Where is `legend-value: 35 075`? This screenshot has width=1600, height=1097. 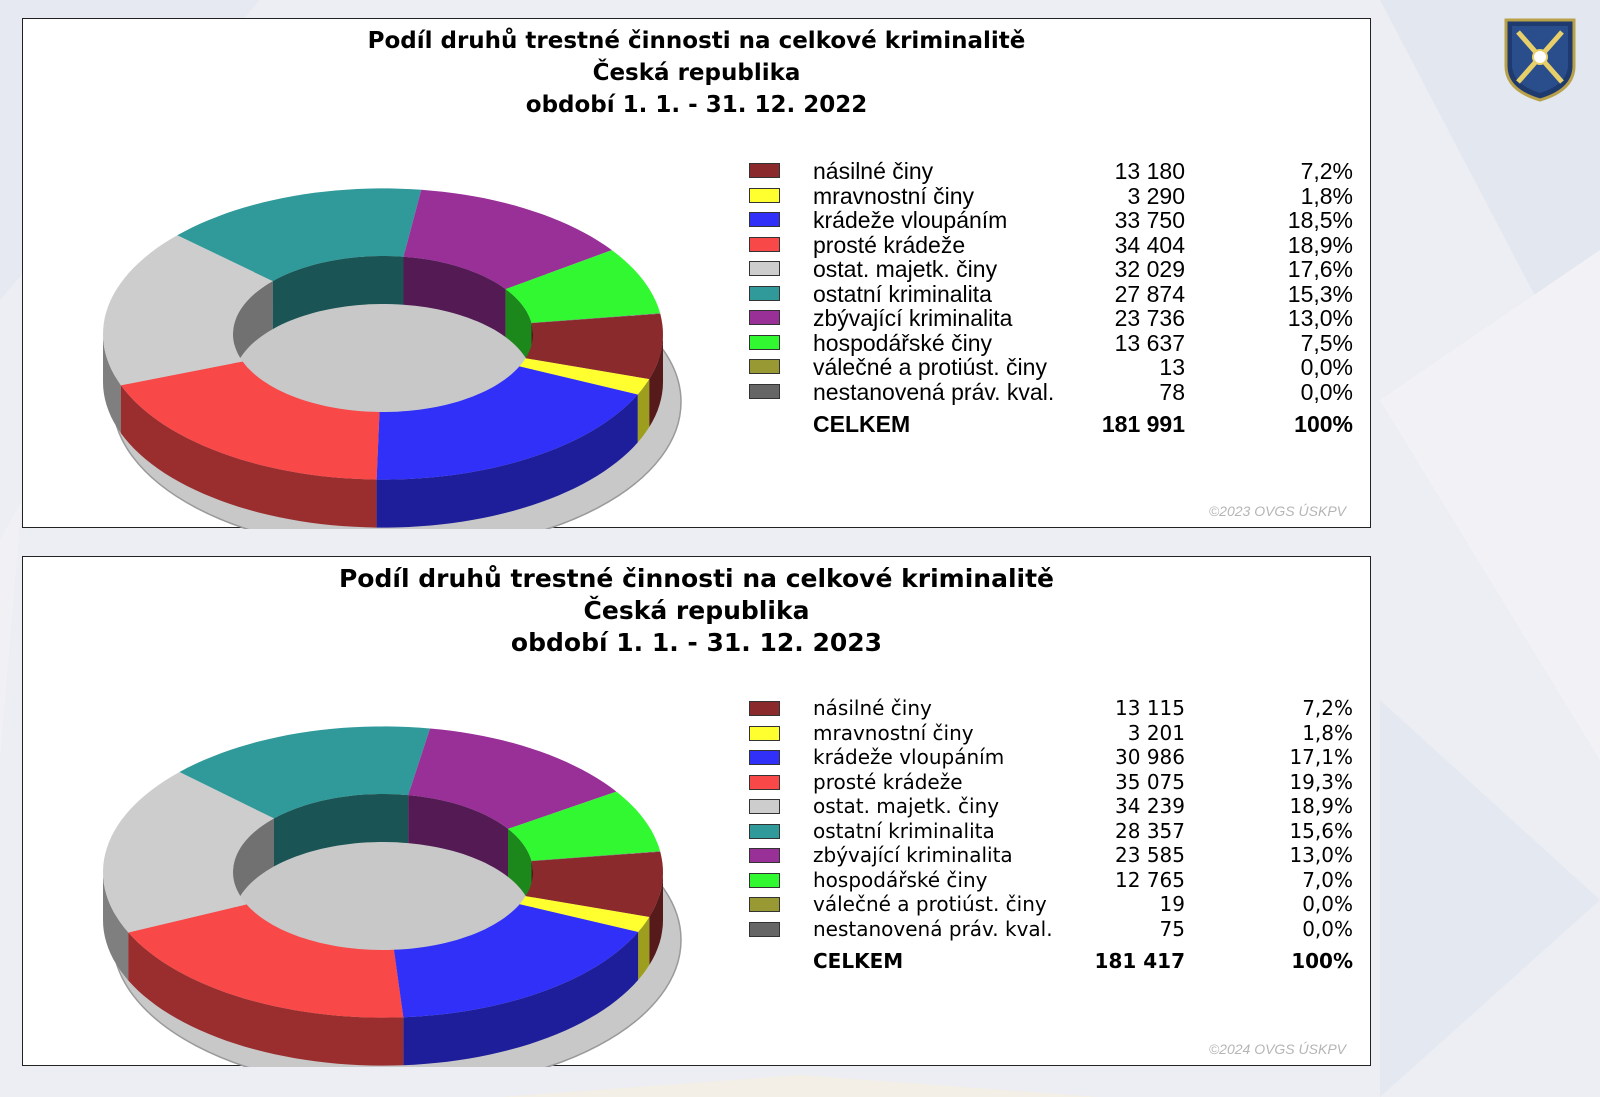 legend-value: 35 075 is located at coordinates (1150, 781).